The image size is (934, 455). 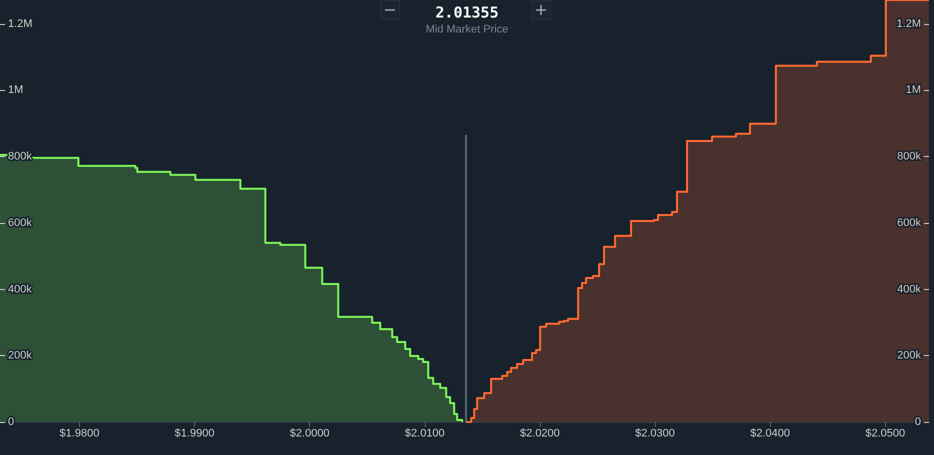 What do you see at coordinates (16, 90) in the screenshot?
I see `y-tick-label: 1M` at bounding box center [16, 90].